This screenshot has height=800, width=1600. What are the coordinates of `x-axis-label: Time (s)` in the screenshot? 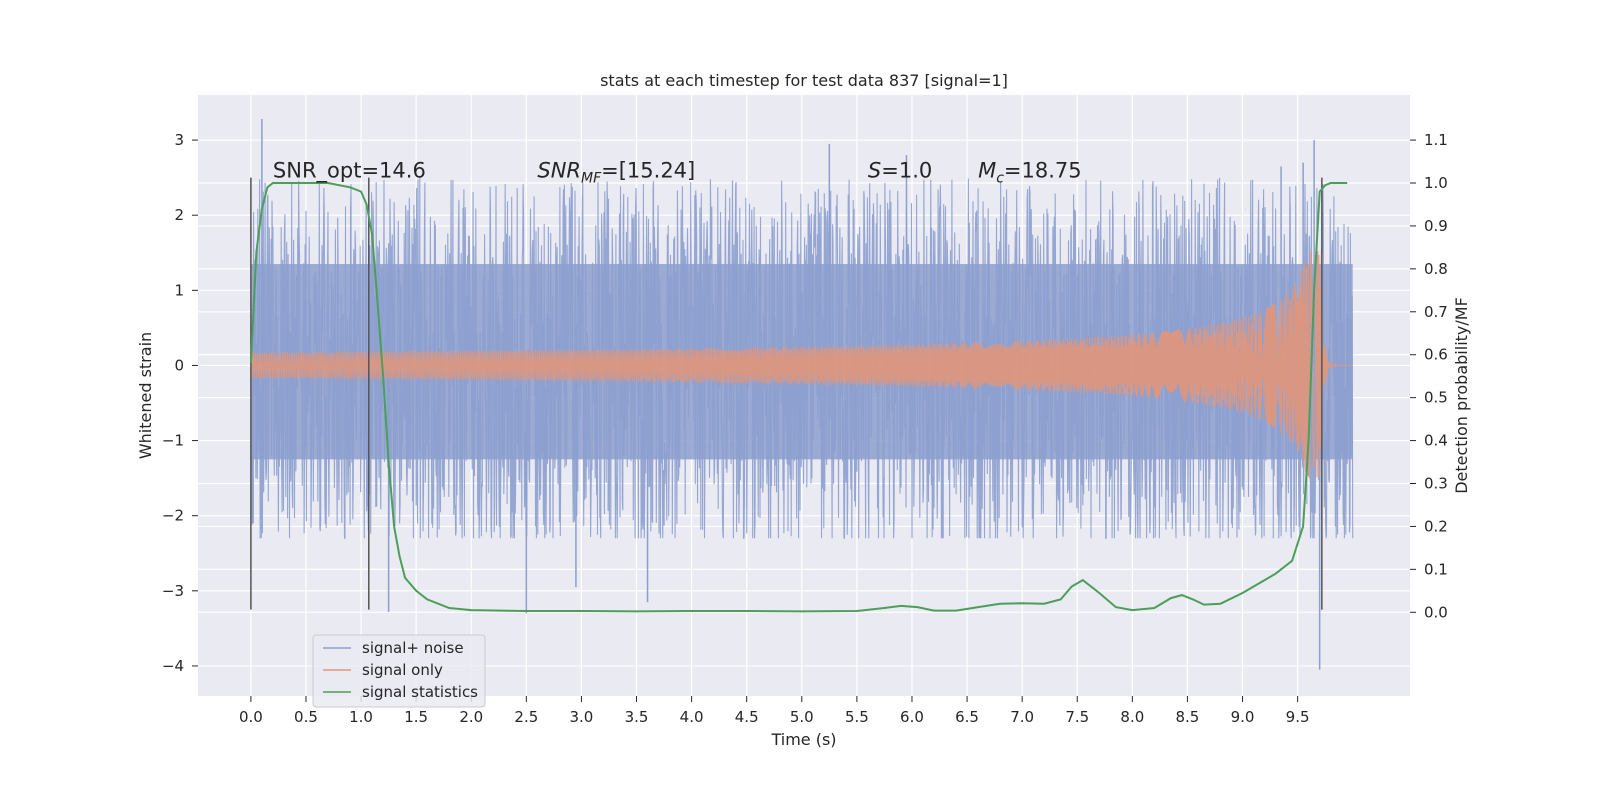 It's located at (803, 739).